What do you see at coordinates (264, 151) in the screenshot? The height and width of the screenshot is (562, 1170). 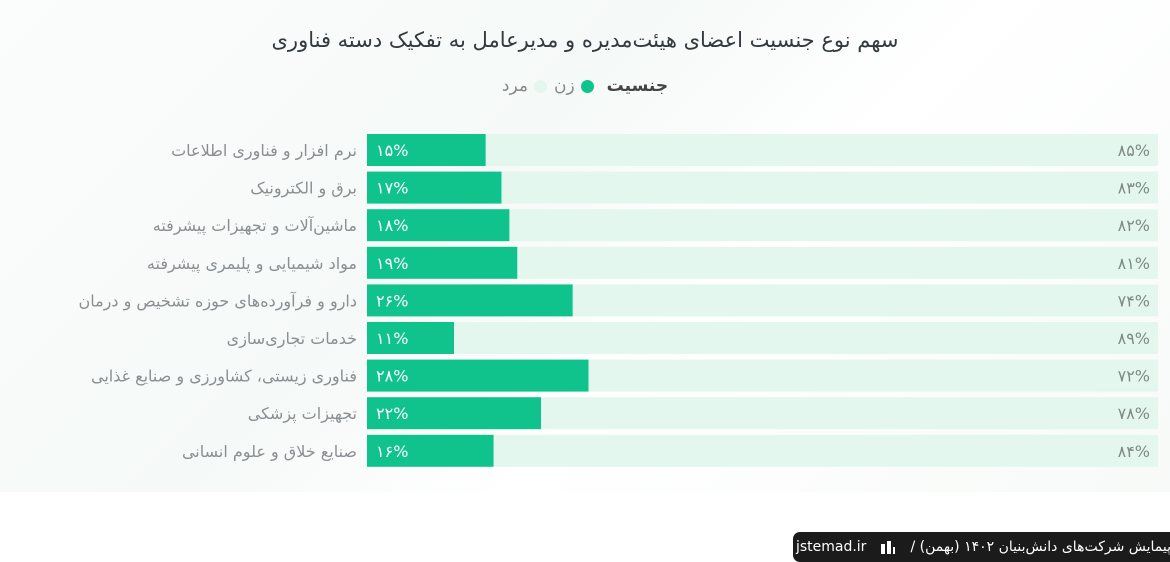 I see `category-label-0: نرم افزار و فناوری اطلاعات` at bounding box center [264, 151].